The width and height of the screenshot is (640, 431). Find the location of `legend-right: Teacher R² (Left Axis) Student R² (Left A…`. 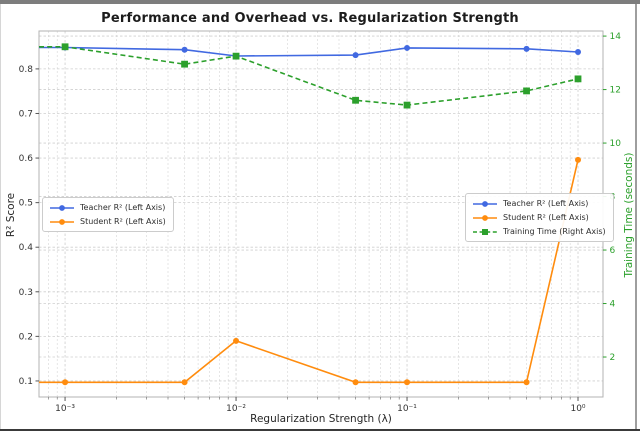

legend-right: Teacher R² (Left Axis) Student R² (Left A… is located at coordinates (539, 217).